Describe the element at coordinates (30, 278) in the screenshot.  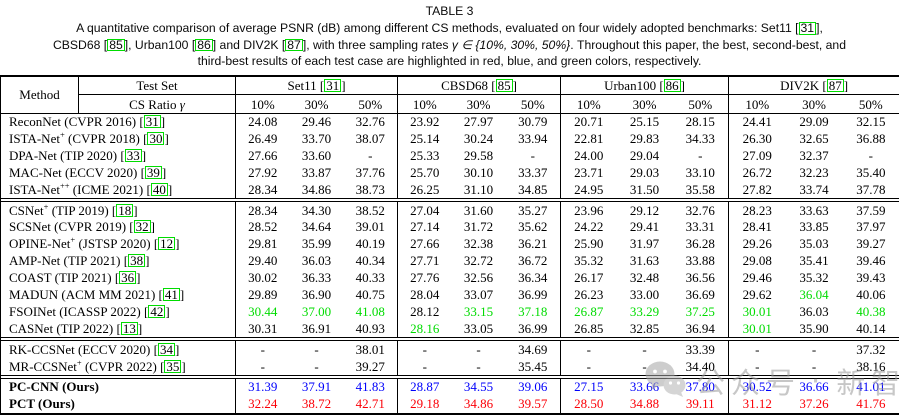
I see `method-name: COAST` at that location.